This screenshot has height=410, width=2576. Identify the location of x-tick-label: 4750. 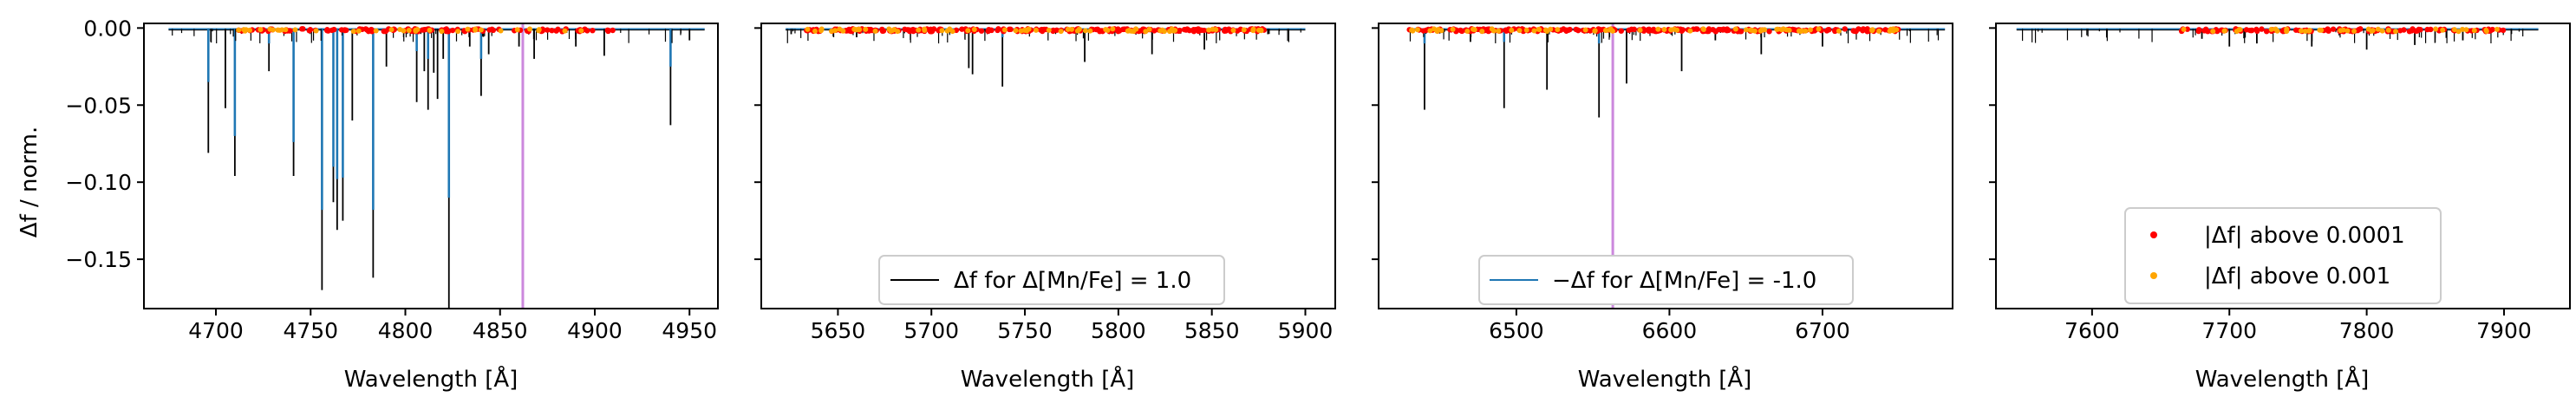
(311, 330).